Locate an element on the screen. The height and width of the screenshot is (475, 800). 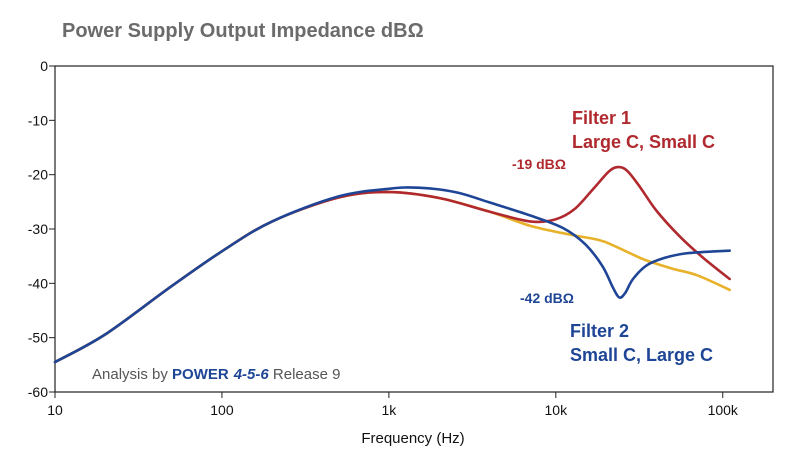
y-tick-label: -30 is located at coordinates (38, 229).